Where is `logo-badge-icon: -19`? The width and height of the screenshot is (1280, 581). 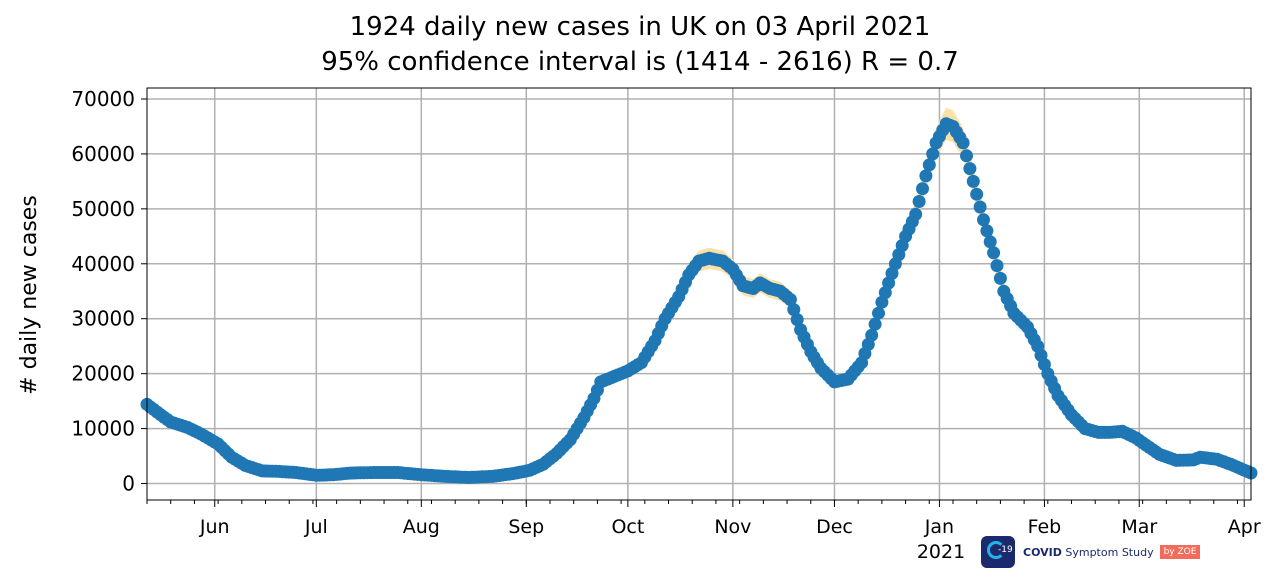 logo-badge-icon: -19 is located at coordinates (998, 552).